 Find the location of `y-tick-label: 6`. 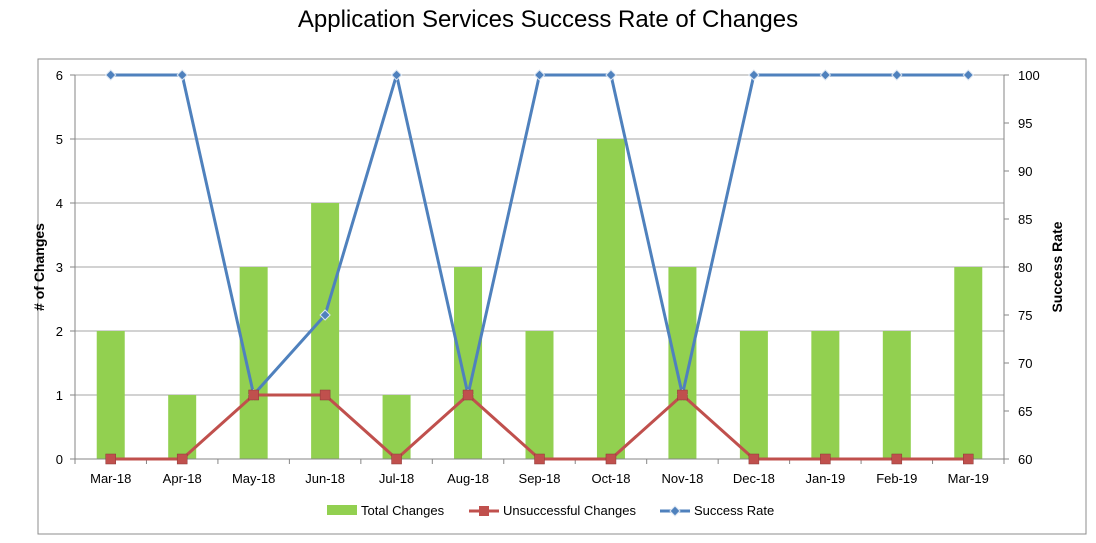

y-tick-label: 6 is located at coordinates (59, 75).